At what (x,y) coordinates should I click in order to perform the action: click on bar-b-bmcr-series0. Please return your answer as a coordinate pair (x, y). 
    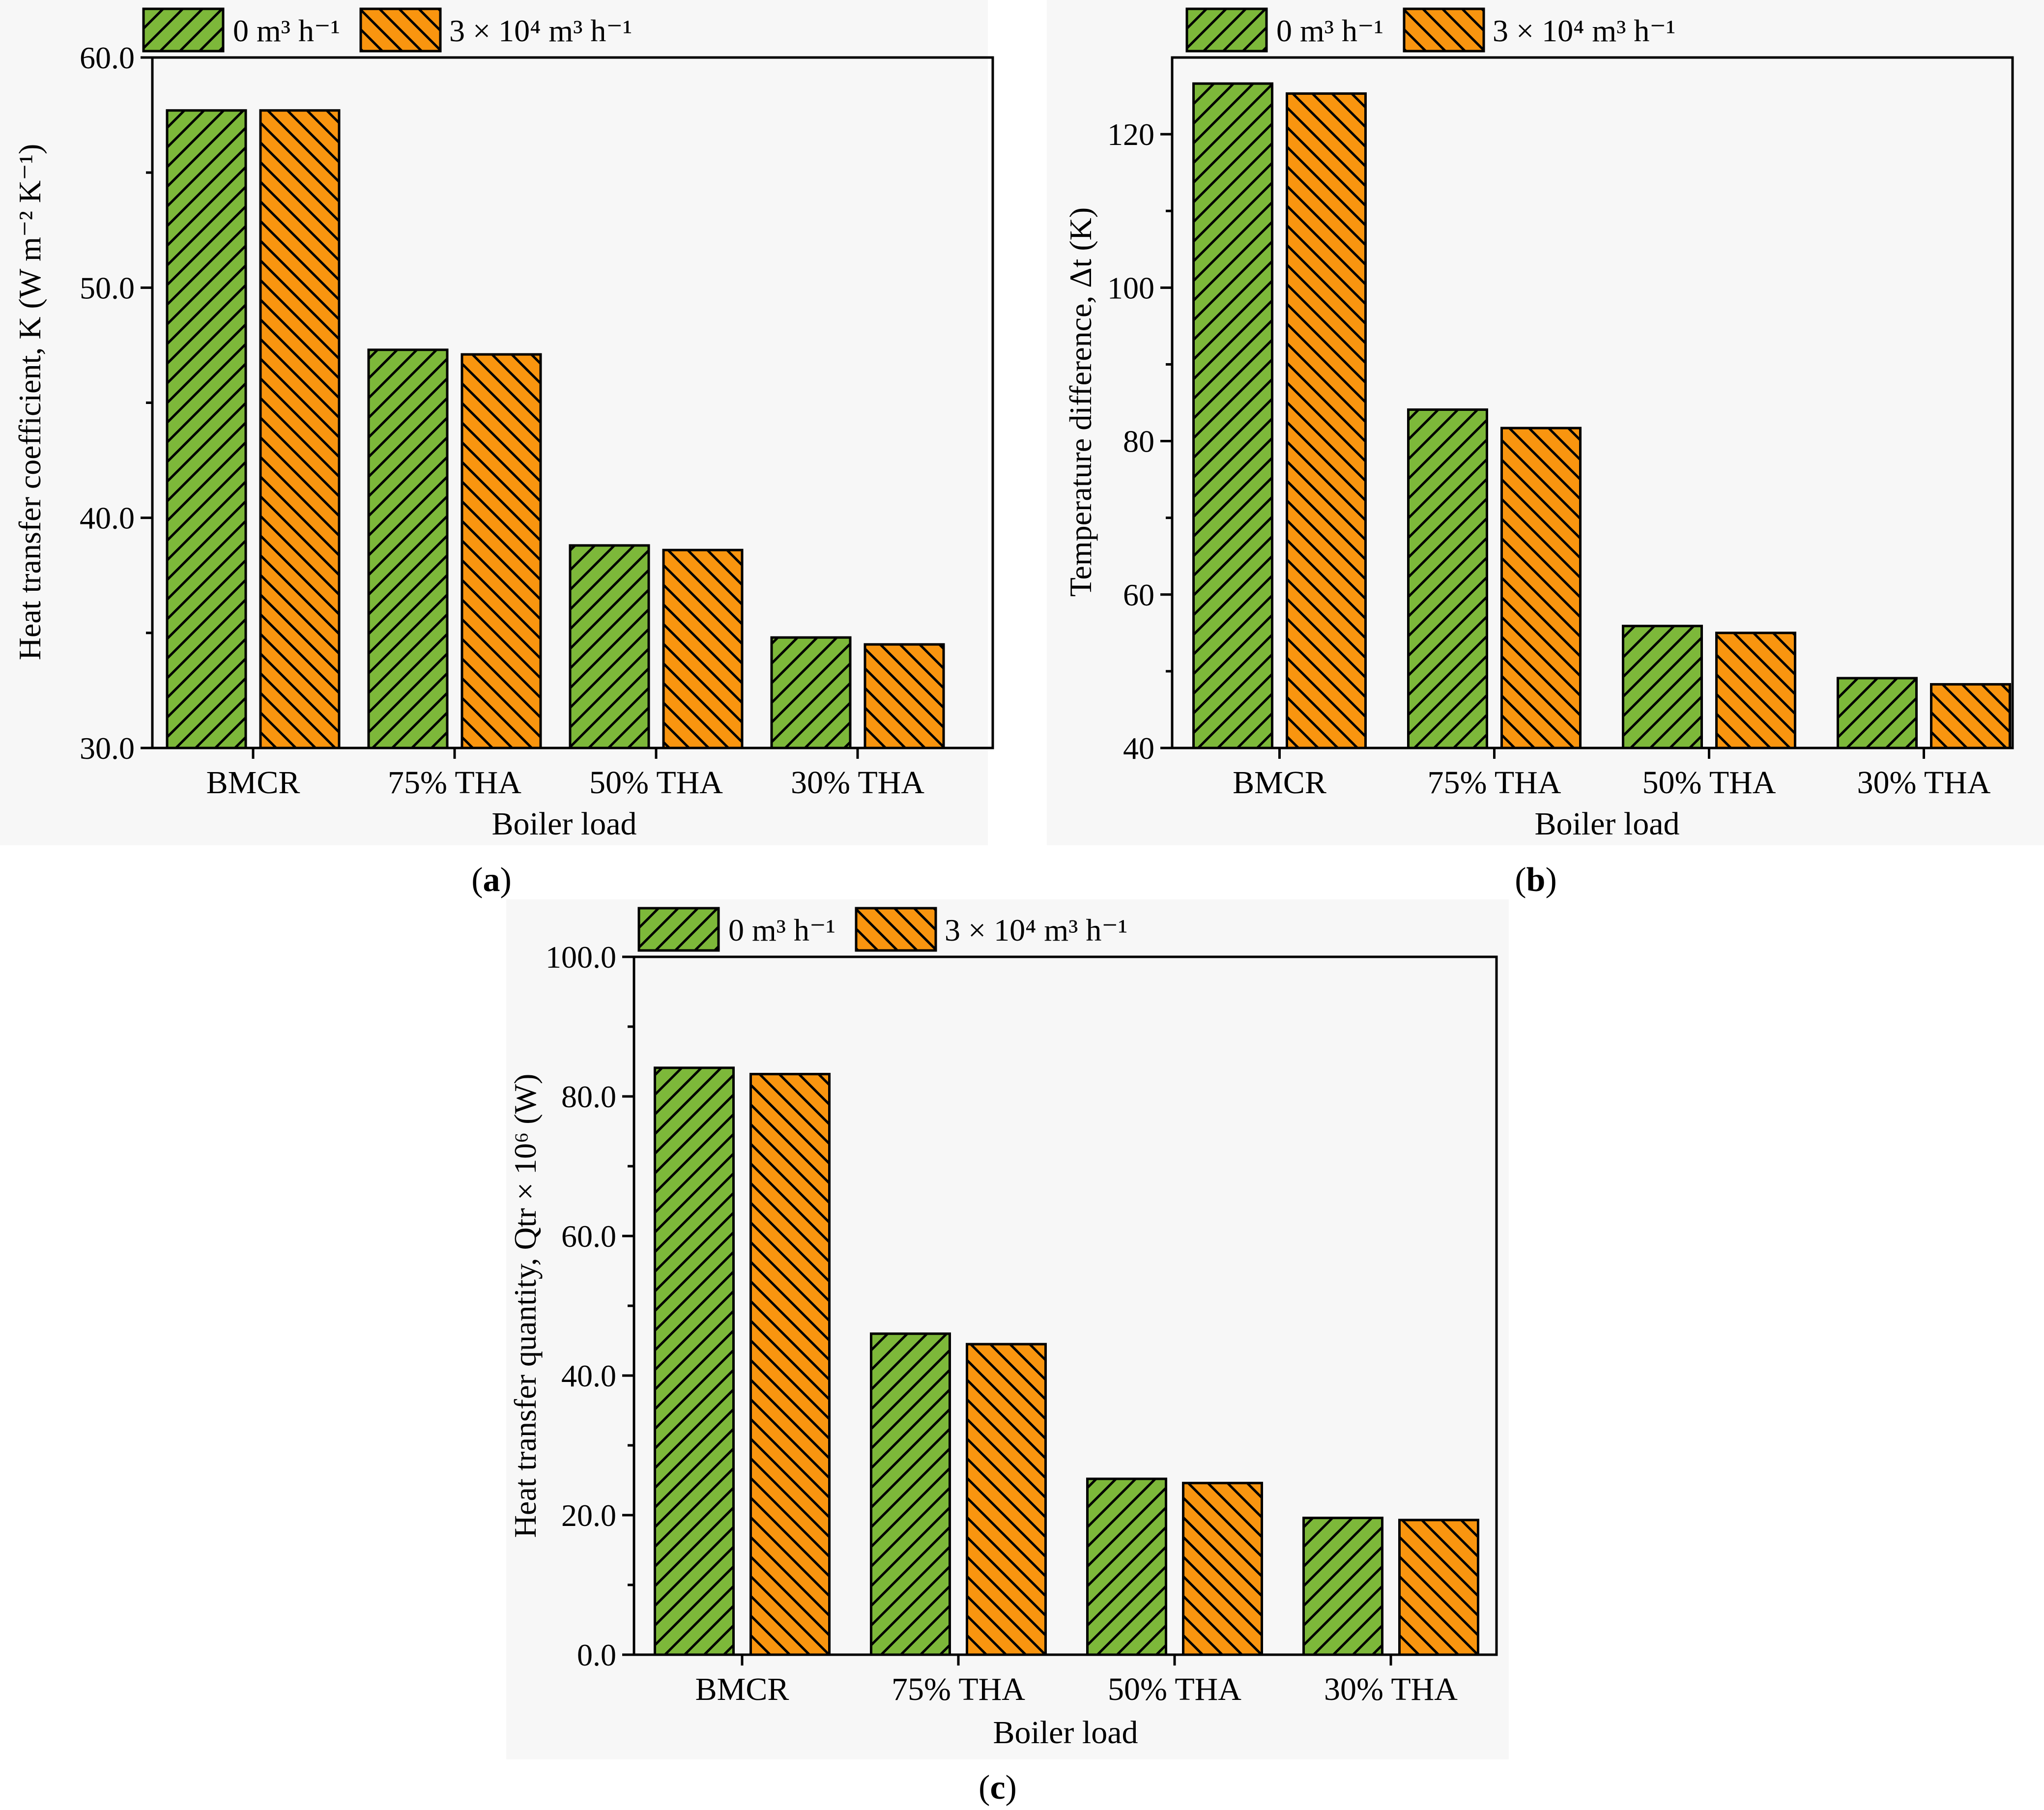
    Looking at the image, I should click on (1232, 416).